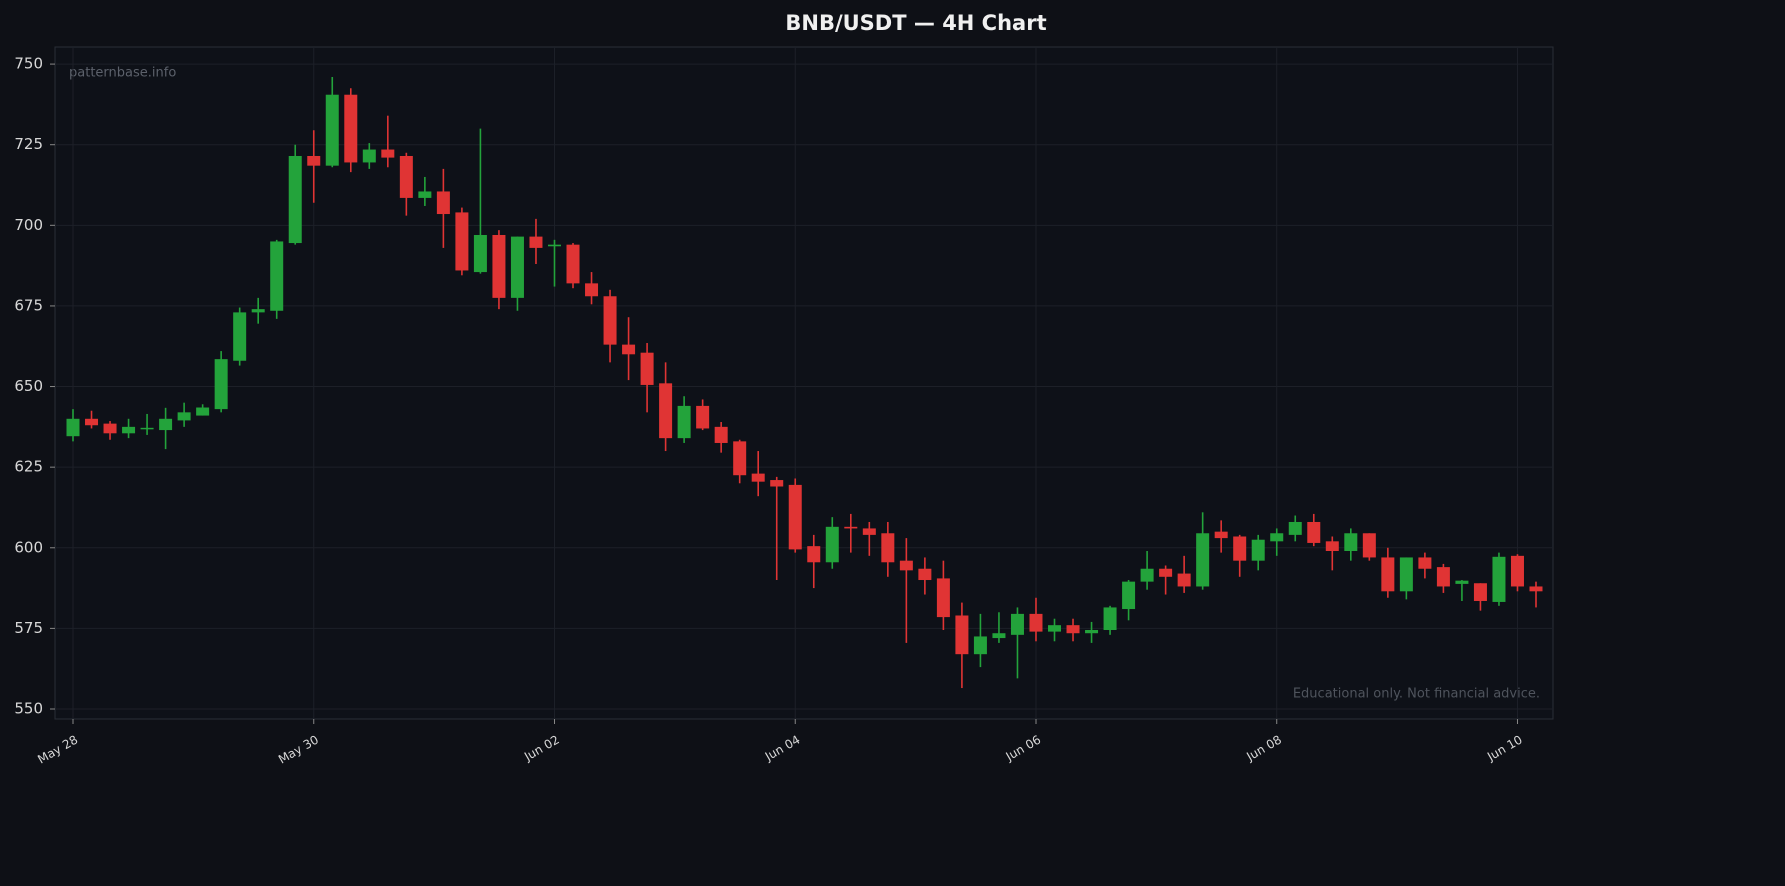  I want to click on y-tick-label: 650, so click(28, 386).